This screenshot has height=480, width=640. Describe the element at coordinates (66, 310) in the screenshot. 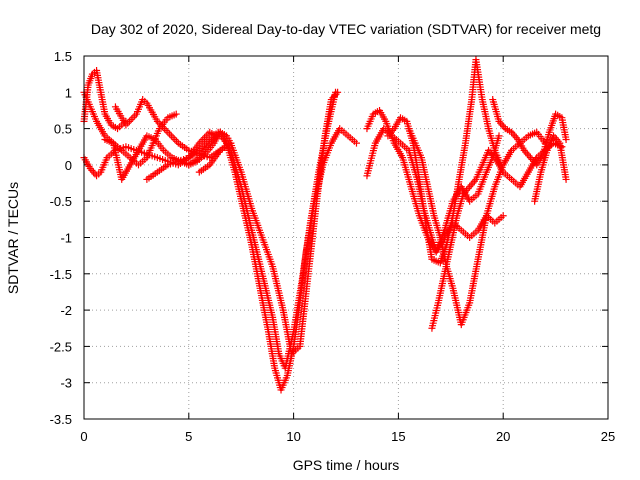

I see `y-tick-label: -2` at that location.